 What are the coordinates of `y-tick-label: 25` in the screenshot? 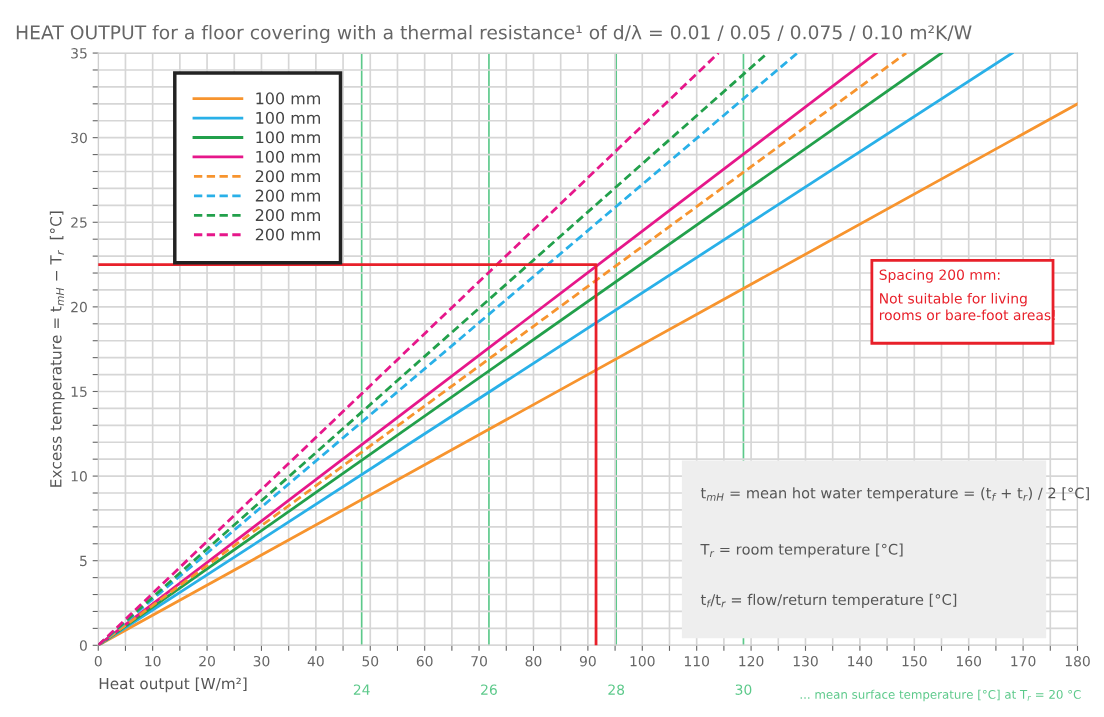 It's located at (79, 222).